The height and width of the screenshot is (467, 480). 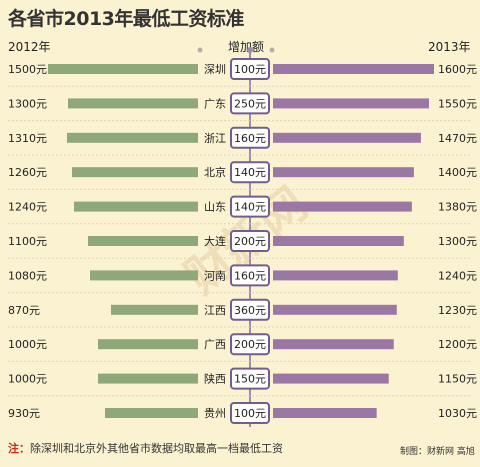 What do you see at coordinates (272, 50) in the screenshot?
I see `right-guide-dot` at bounding box center [272, 50].